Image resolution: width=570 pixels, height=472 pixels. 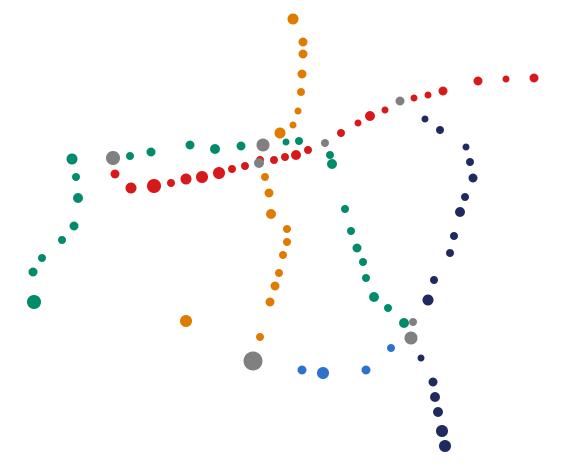 What do you see at coordinates (447, 283) in the screenshot?
I see `navy-line-dots` at bounding box center [447, 283].